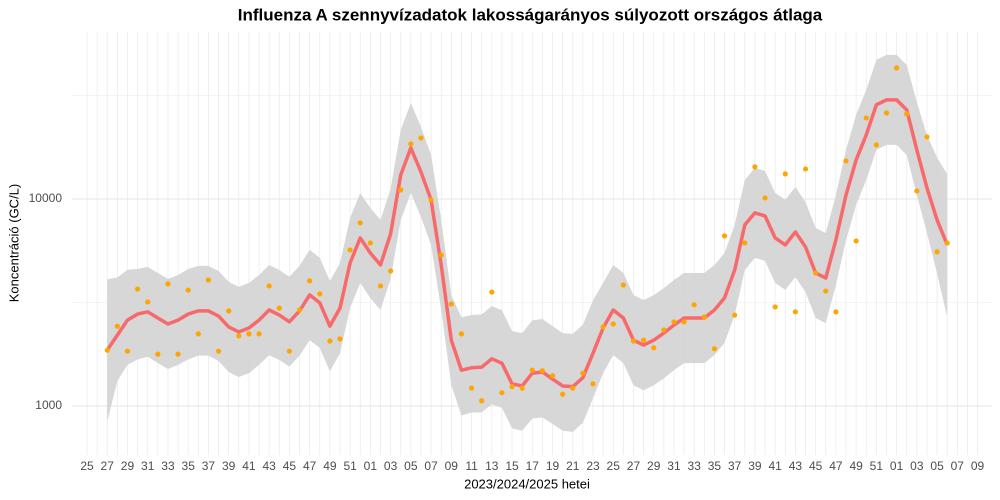 This screenshot has height=500, width=1000. Describe the element at coordinates (593, 466) in the screenshot. I see `x-tick-label: 23` at that location.